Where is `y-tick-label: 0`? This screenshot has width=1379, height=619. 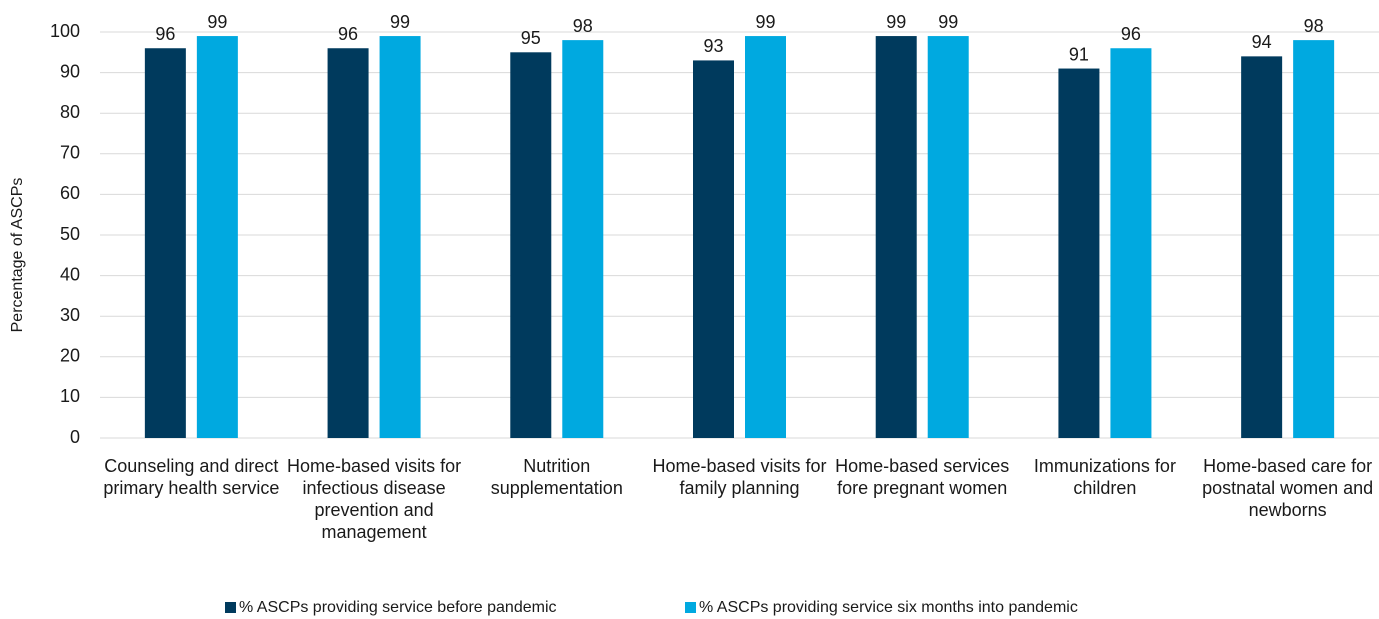 y-tick-label: 0 is located at coordinates (75, 437).